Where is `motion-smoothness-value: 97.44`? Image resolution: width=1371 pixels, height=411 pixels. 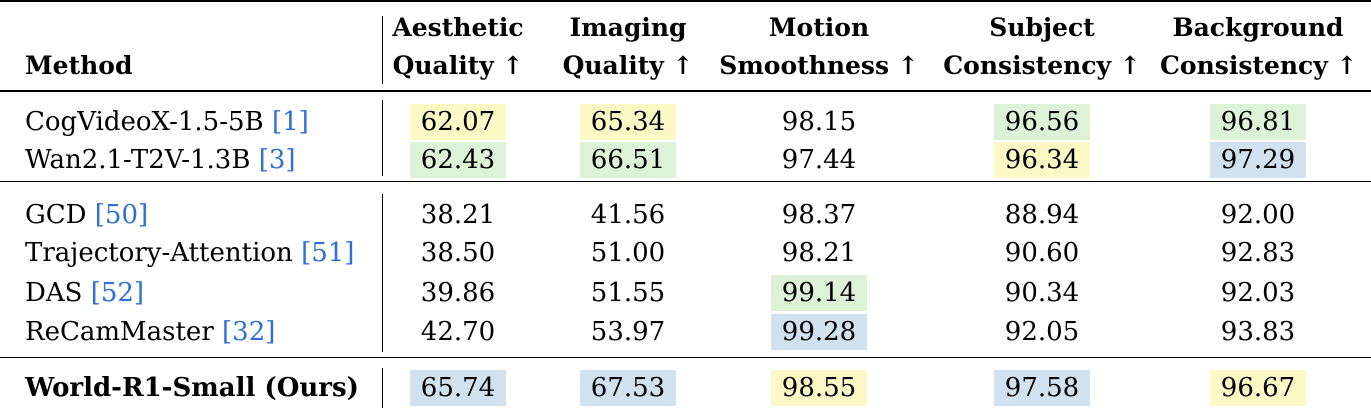 motion-smoothness-value: 97.44 is located at coordinates (819, 160).